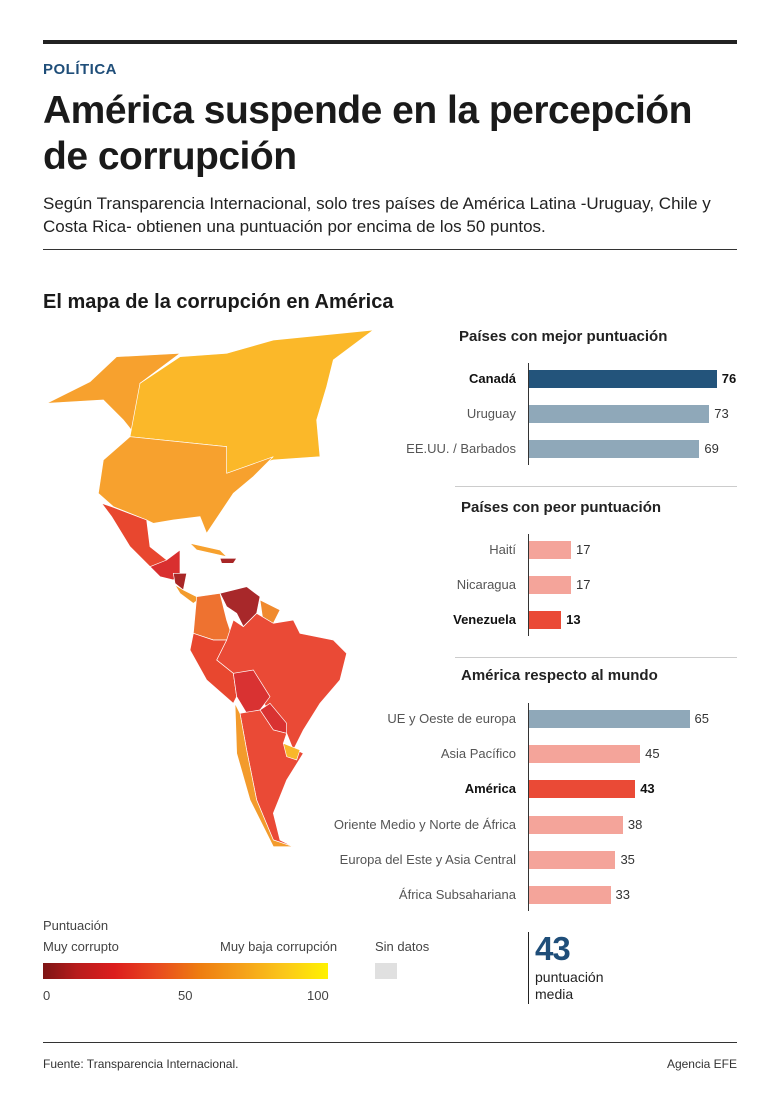 This screenshot has width=780, height=1100. What do you see at coordinates (652, 754) in the screenshot?
I see `bar-value-label: 45` at bounding box center [652, 754].